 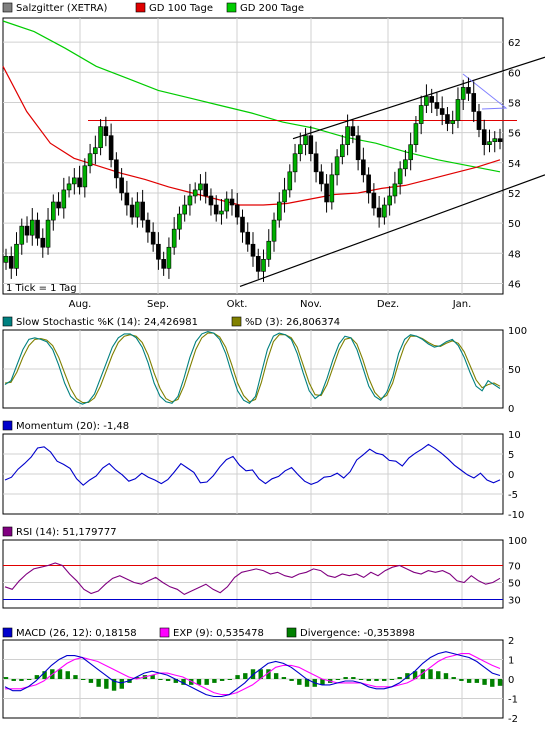 I want to click on y-tick-label: -2, so click(x=513, y=719).